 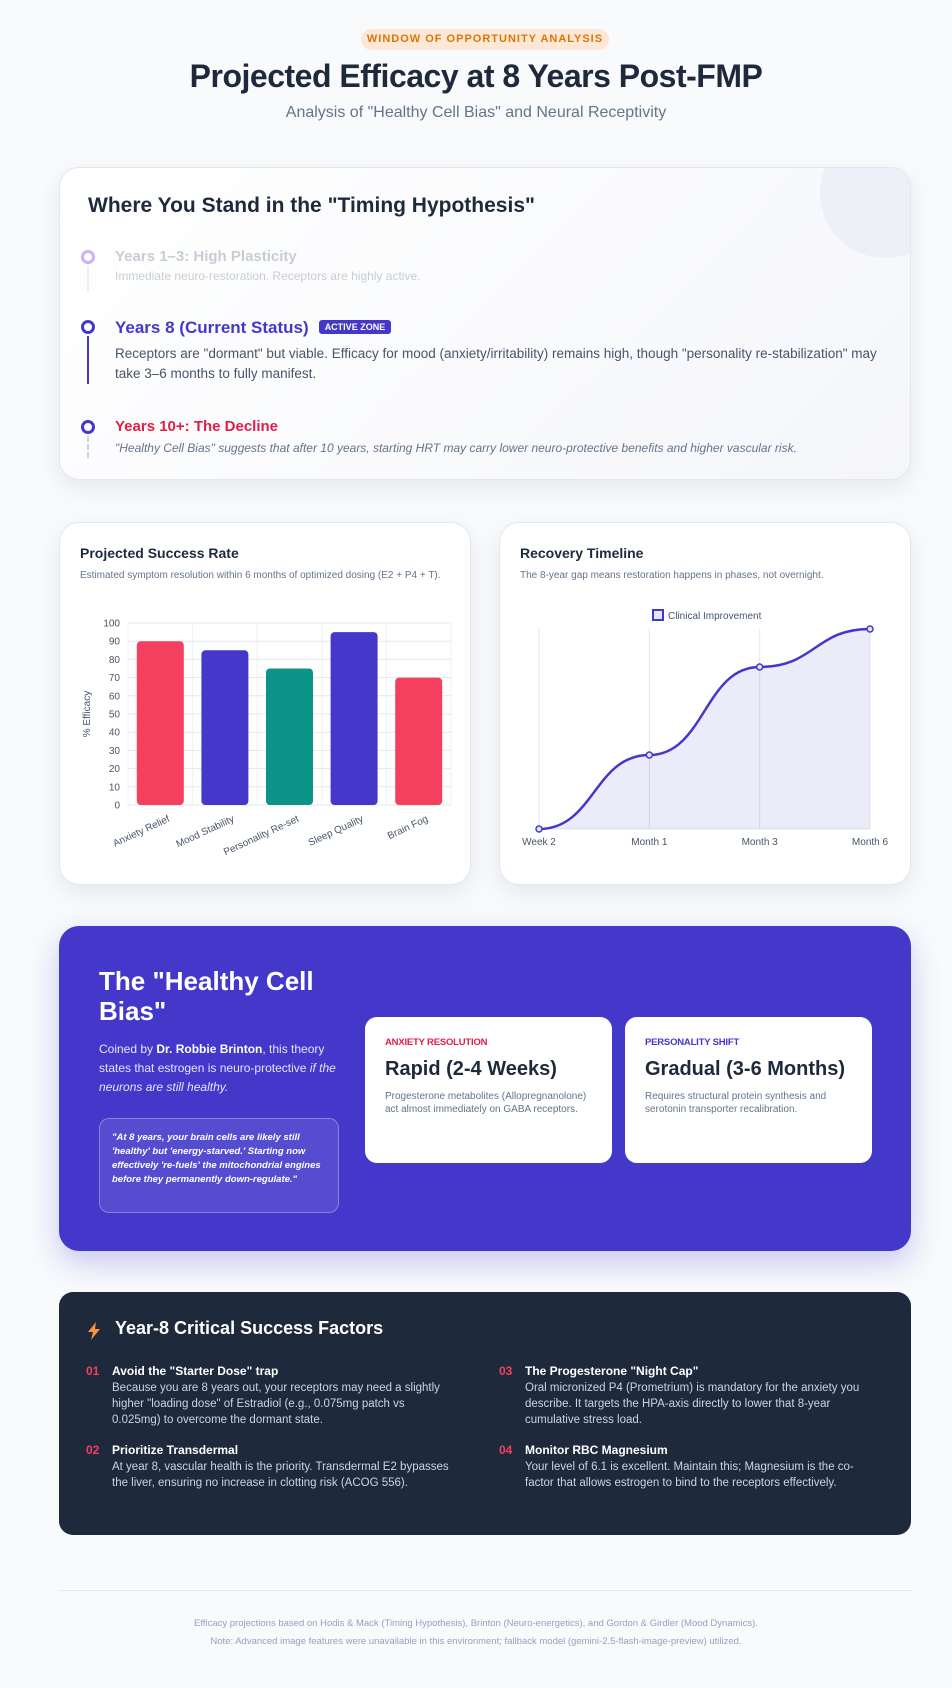 What do you see at coordinates (336, 831) in the screenshot?
I see `x-tick-label: Sleep Quality` at bounding box center [336, 831].